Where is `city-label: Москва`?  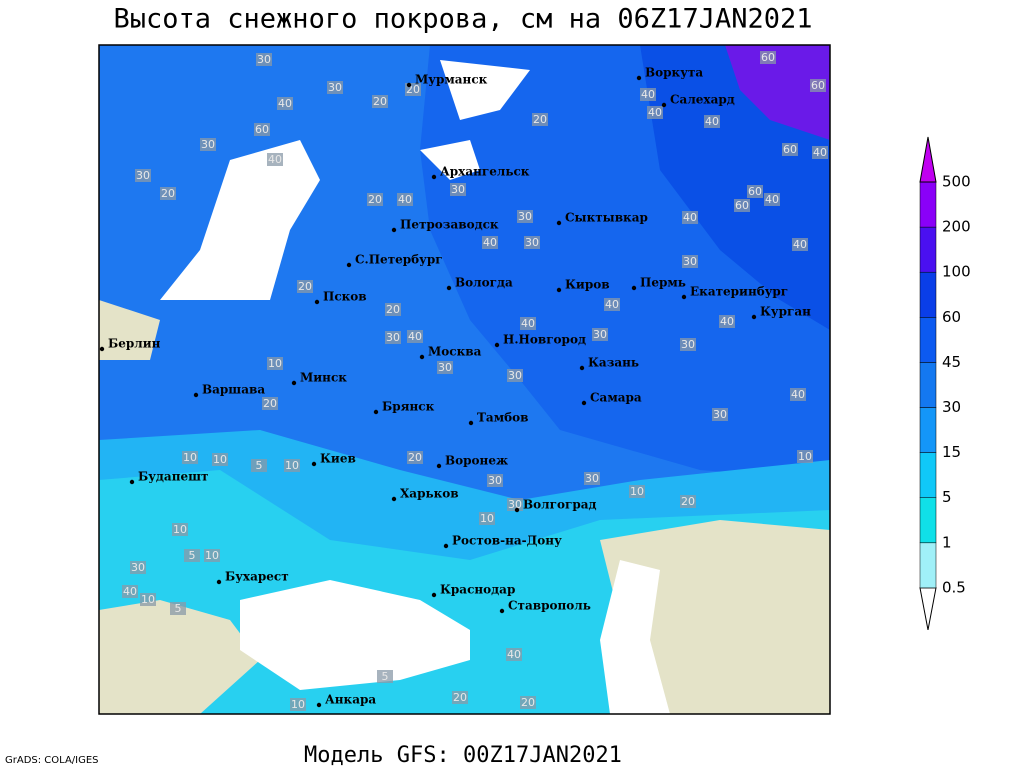 city-label: Москва is located at coordinates (455, 352).